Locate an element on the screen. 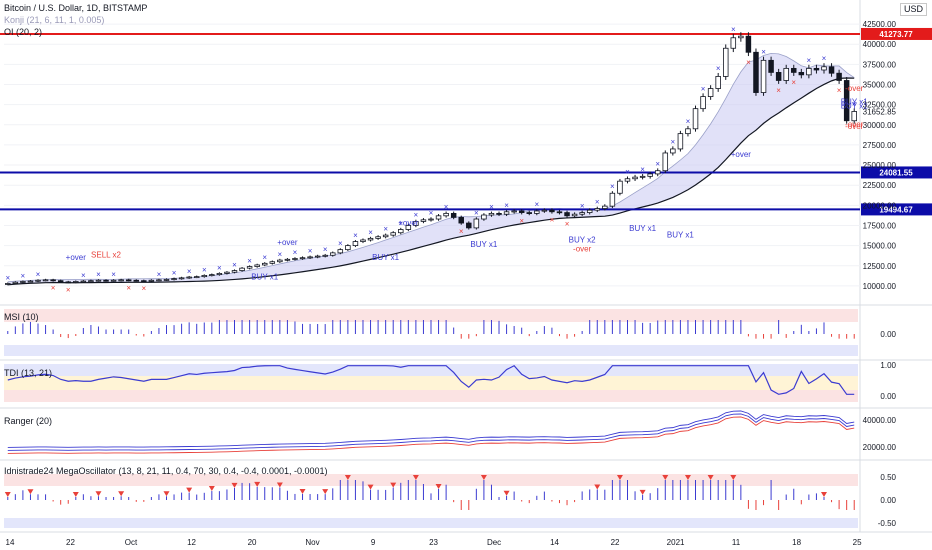  last-price-label: 31652.85 is located at coordinates (880, 111).